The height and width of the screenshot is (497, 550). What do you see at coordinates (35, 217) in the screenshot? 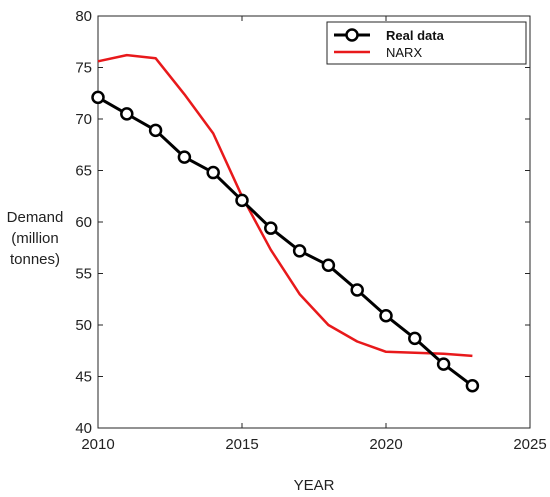
I see `y-axis-title-line: Demand` at bounding box center [35, 217].